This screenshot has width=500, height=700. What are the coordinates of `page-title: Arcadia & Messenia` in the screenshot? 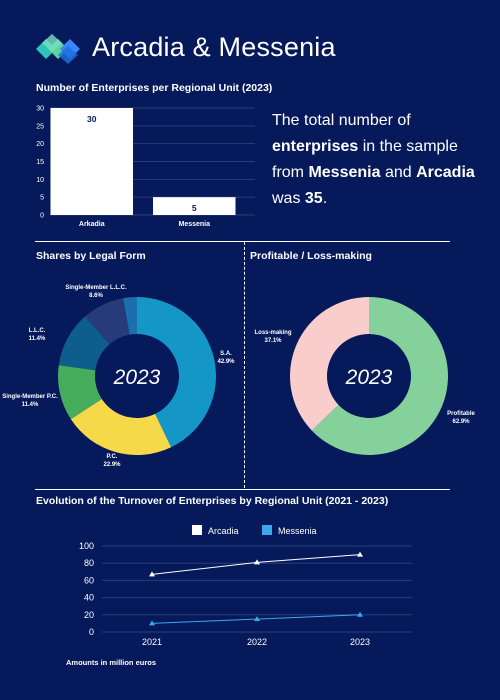 It's located at (214, 47).